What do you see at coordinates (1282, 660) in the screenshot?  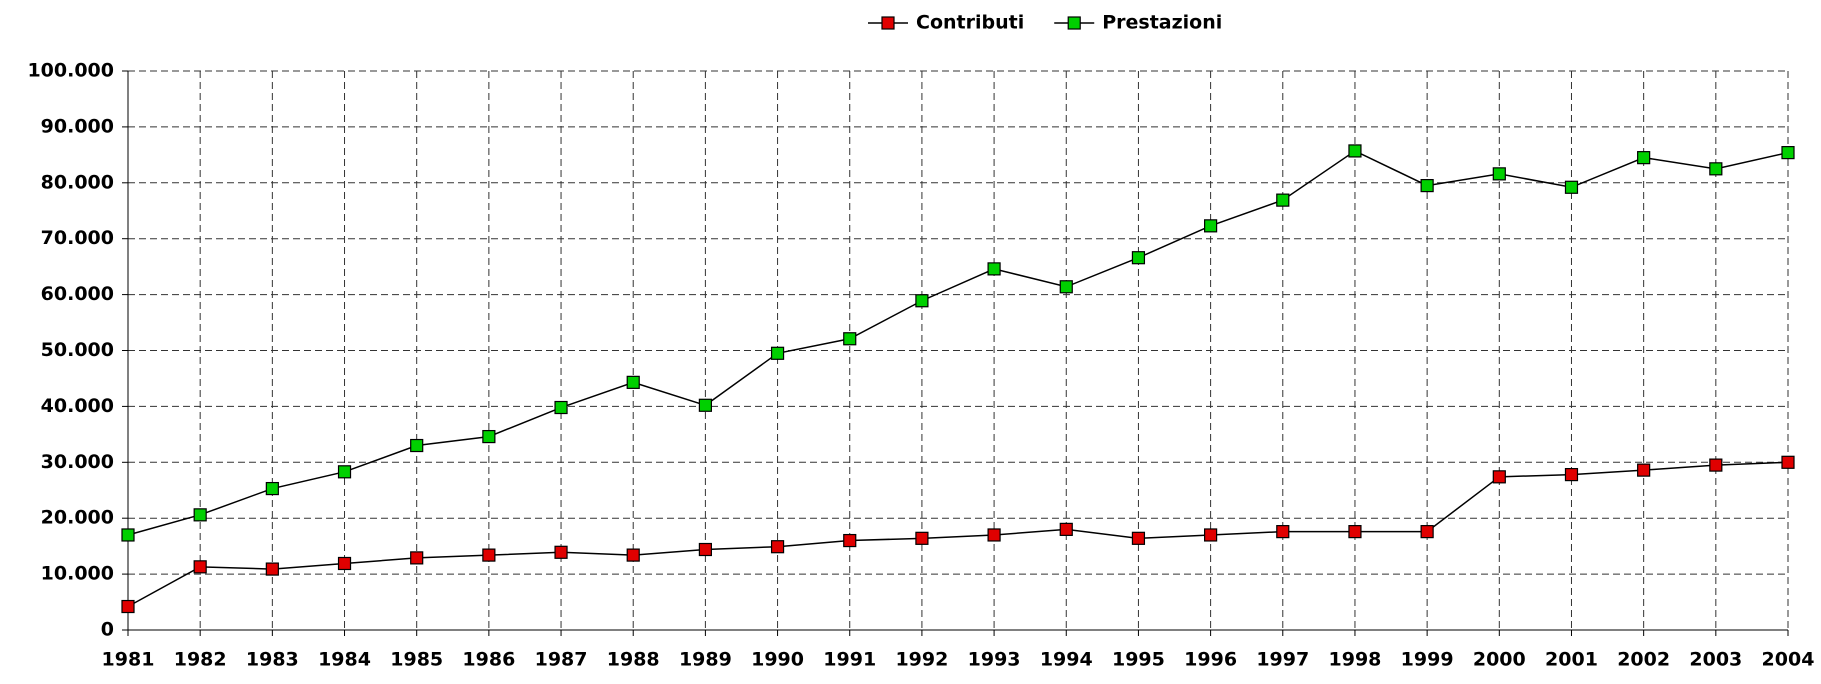 I see `x-tick-label: 1997` at bounding box center [1282, 660].